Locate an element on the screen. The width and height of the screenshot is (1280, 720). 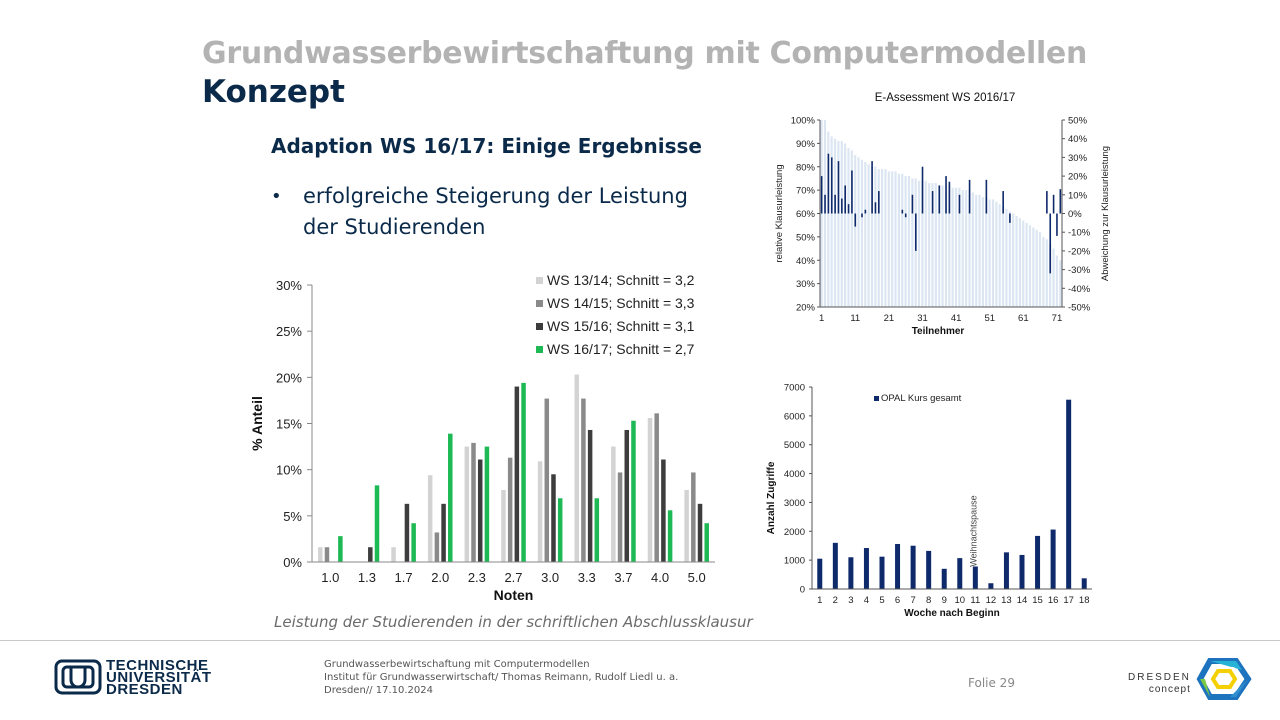
x-tick-label: 1.0 is located at coordinates (330, 577).